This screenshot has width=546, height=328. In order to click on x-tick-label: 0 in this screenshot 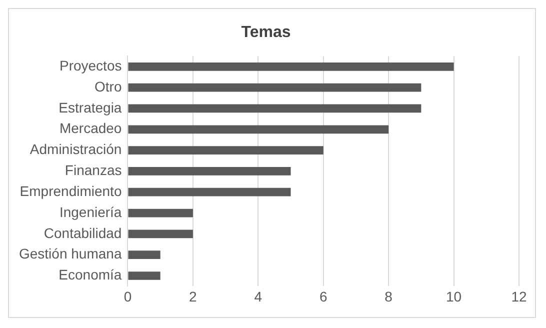, I will do `click(128, 296)`.